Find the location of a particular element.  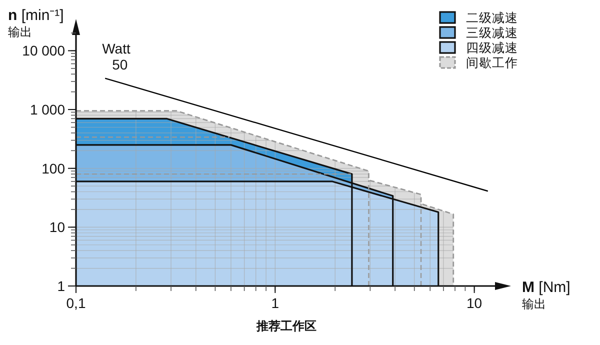

legend-label: 二级减速 is located at coordinates (492, 18).